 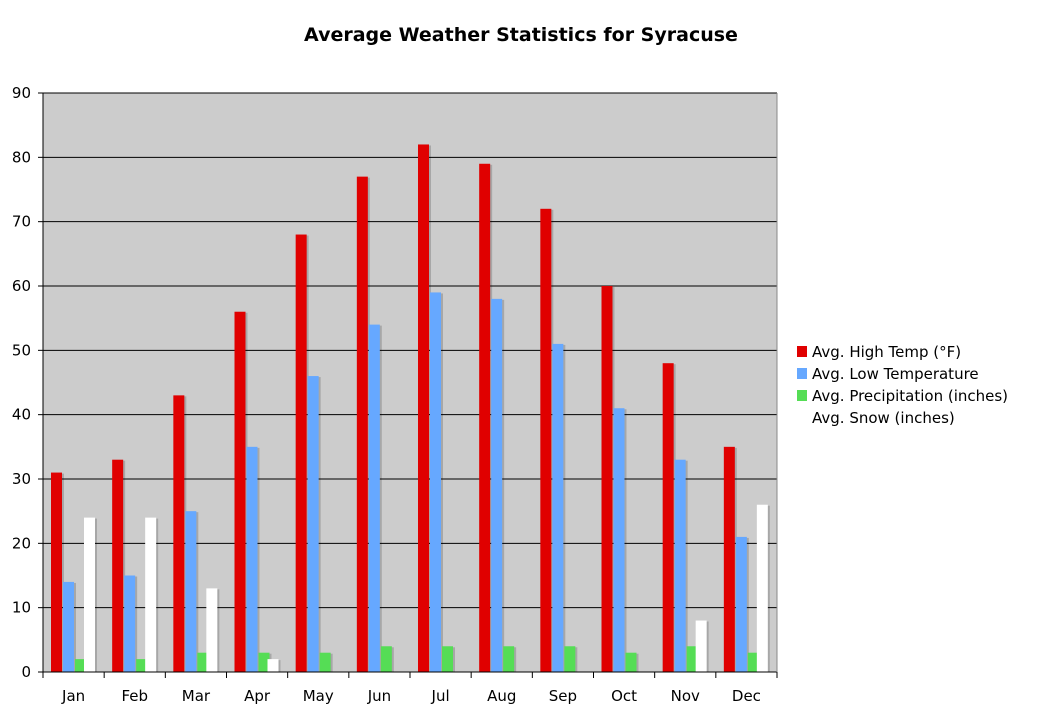 What do you see at coordinates (685, 696) in the screenshot?
I see `x-tick-label-nov: Nov` at bounding box center [685, 696].